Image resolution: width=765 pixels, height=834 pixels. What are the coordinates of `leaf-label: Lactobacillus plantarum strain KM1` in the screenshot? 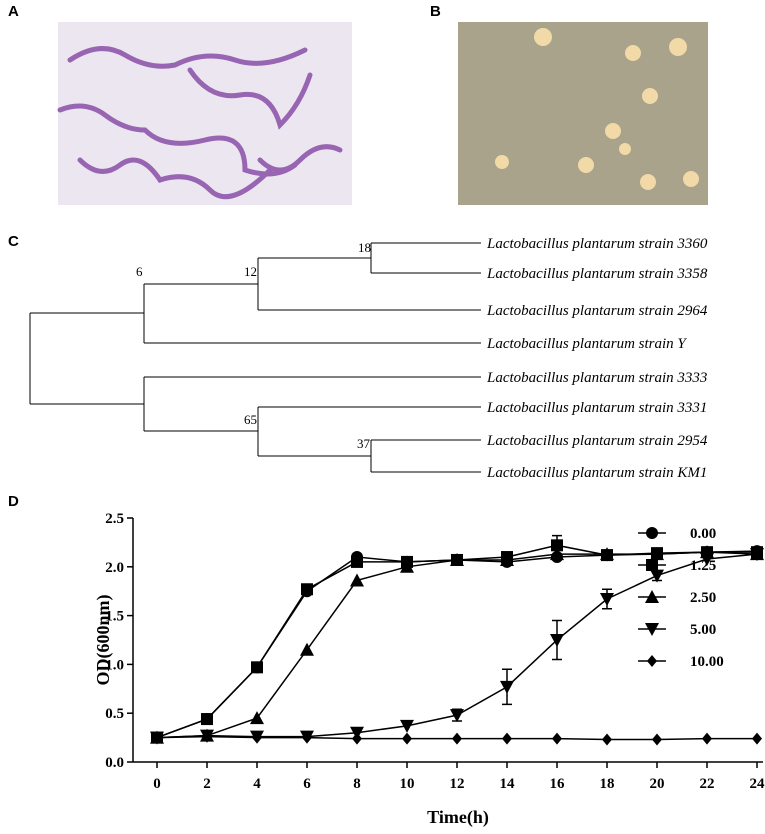 It's located at (596, 473).